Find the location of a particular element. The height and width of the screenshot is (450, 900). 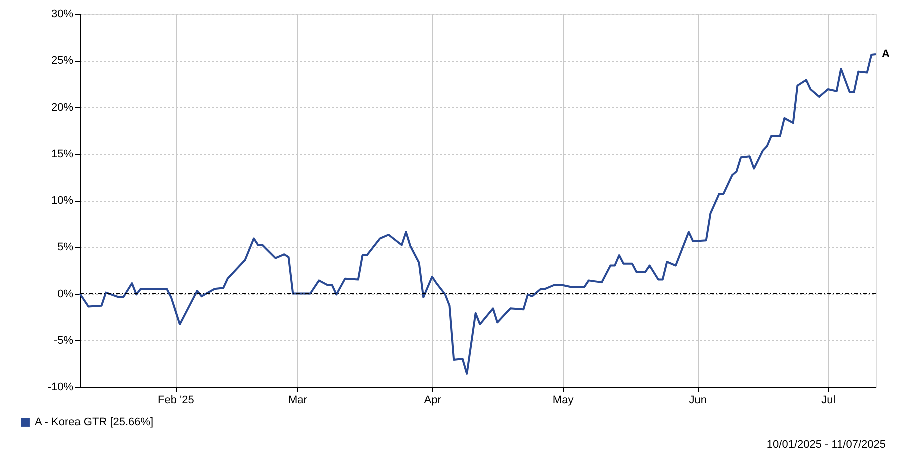

x-tick-label: Feb '25 is located at coordinates (176, 400).